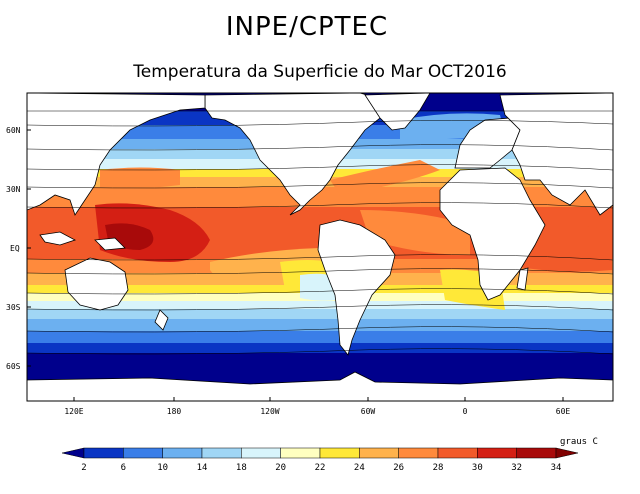  I want to click on lon-tick-label: 120E, so click(73, 411).